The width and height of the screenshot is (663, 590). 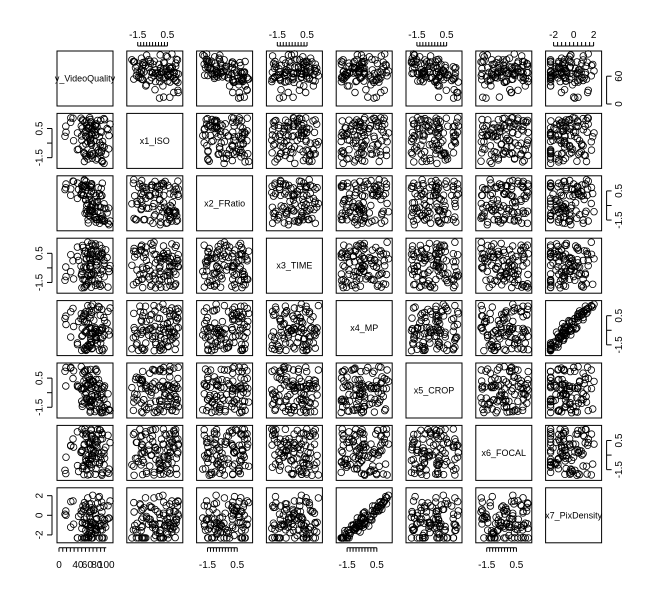 I want to click on cell-x2_FRatio-vs-x4_MP, so click(x=364, y=203).